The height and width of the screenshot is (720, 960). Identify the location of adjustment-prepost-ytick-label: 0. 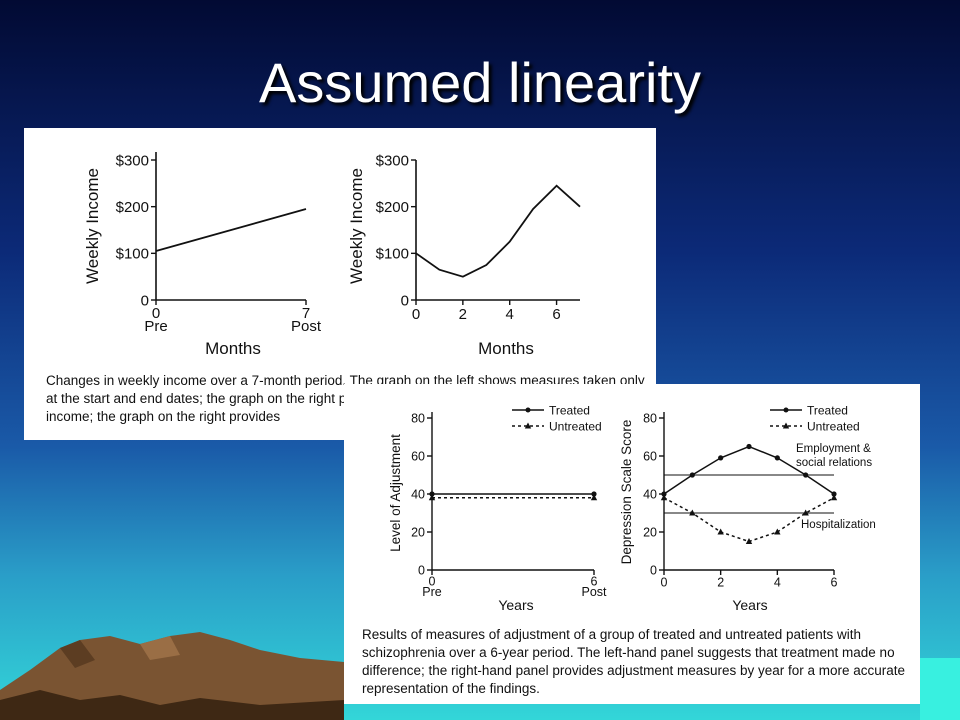
(421, 570).